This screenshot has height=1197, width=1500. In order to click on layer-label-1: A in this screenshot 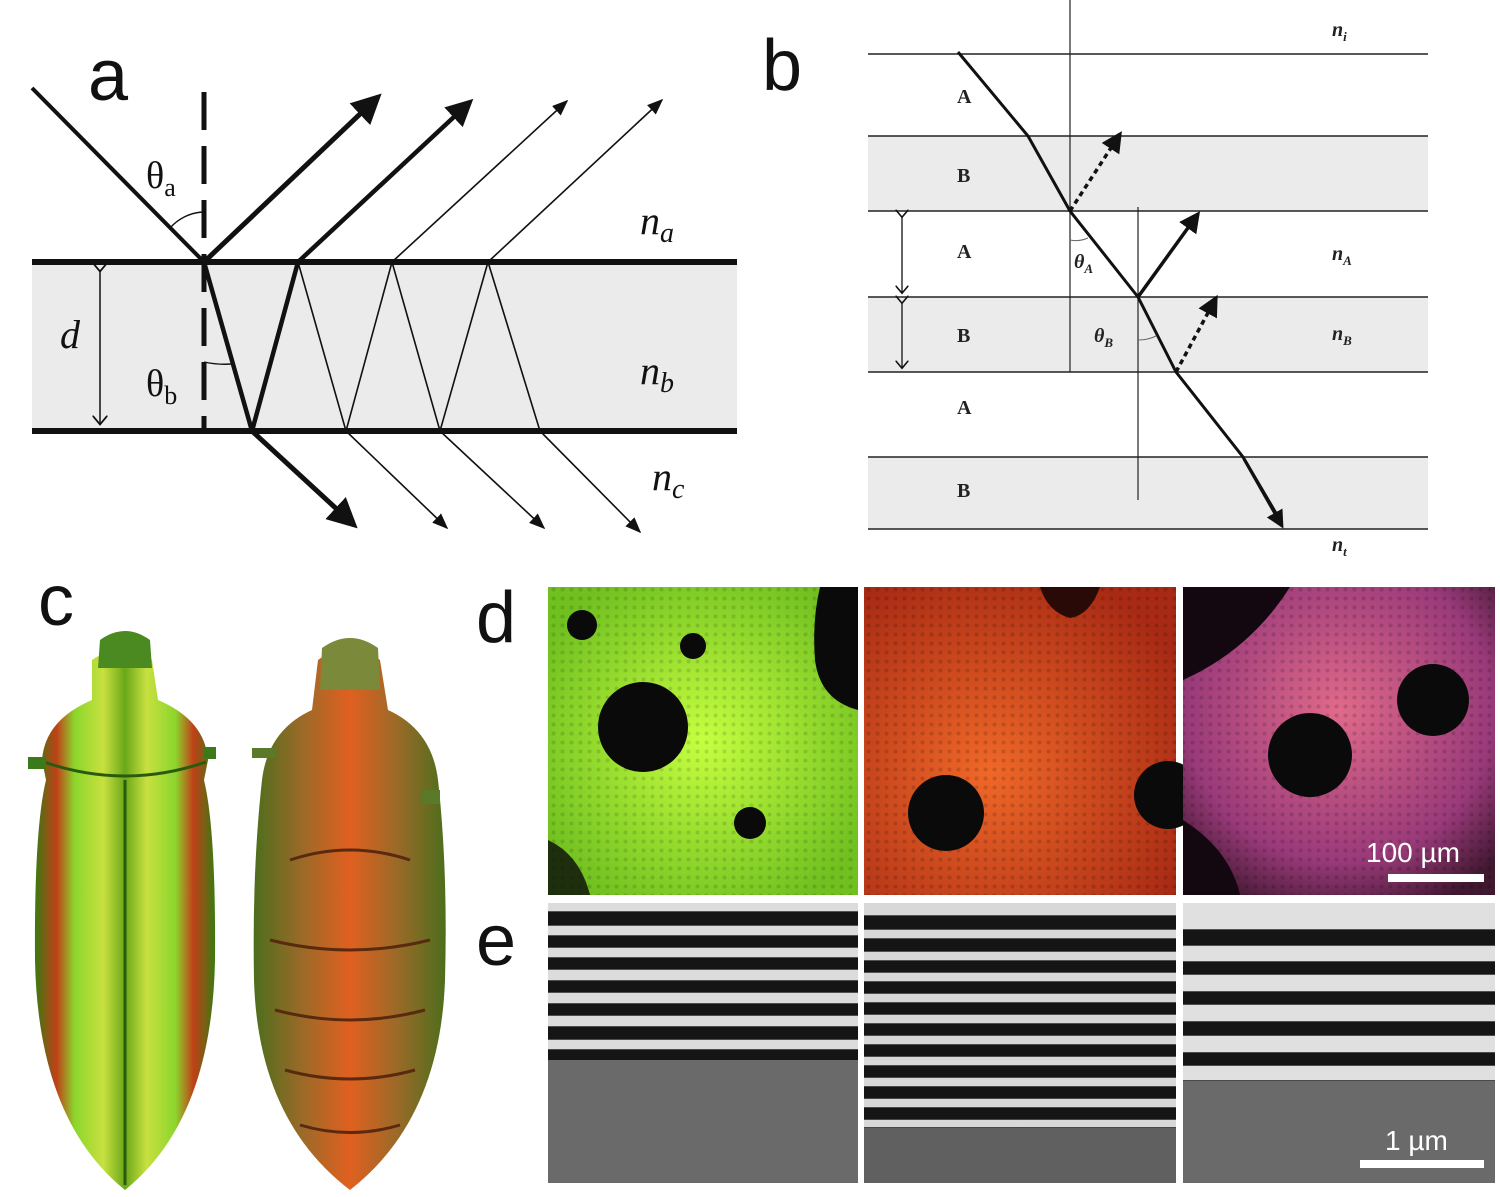, I will do `click(964, 97)`.